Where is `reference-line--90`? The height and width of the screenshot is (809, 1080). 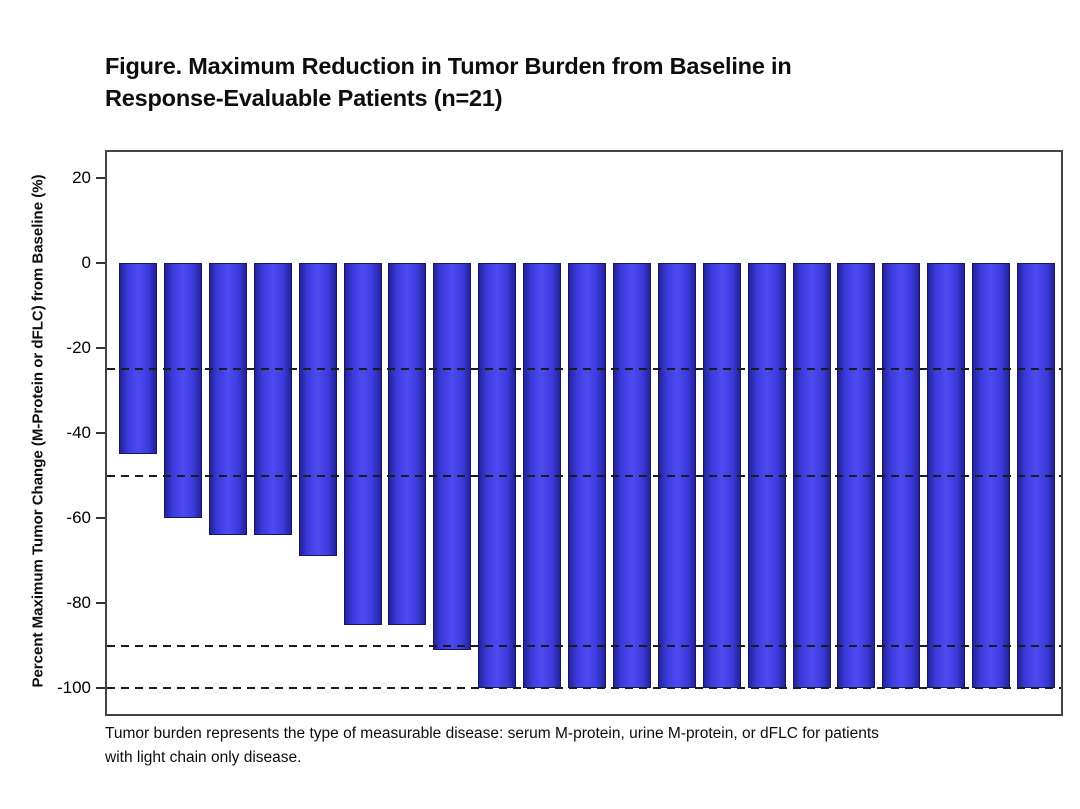 reference-line--90 is located at coordinates (584, 645).